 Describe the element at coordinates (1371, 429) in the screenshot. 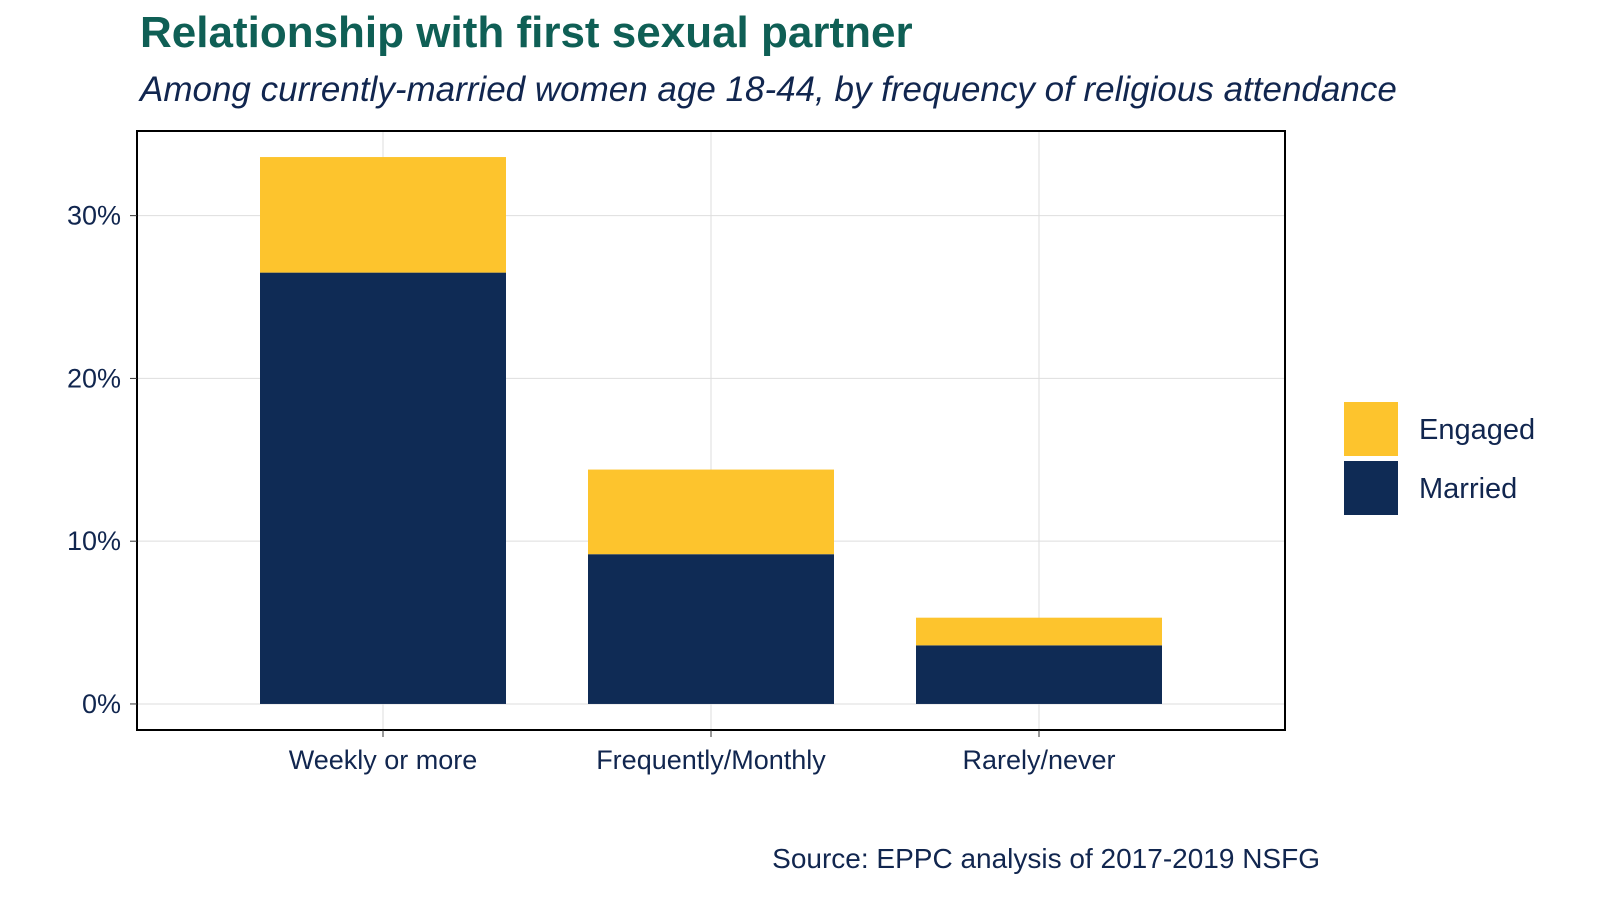

I see `legend-swatch-engaged` at that location.